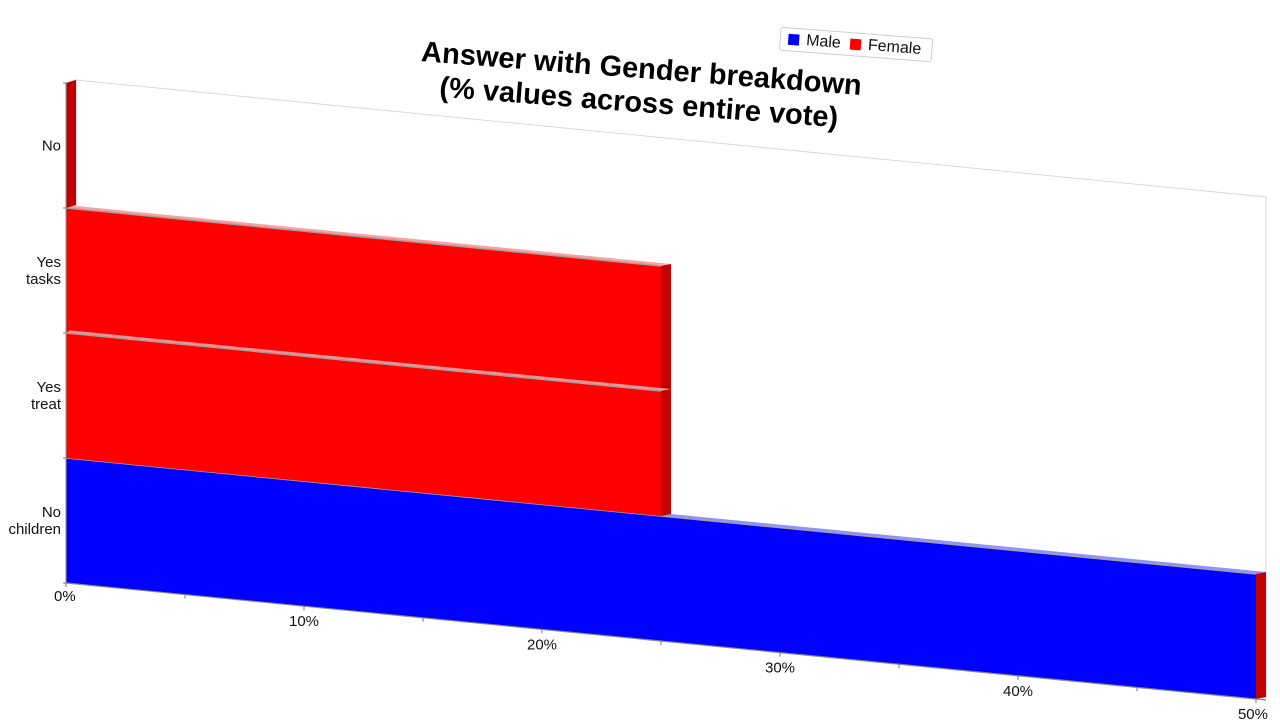  Describe the element at coordinates (542, 644) in the screenshot. I see `x-tick-label: 20%` at that location.